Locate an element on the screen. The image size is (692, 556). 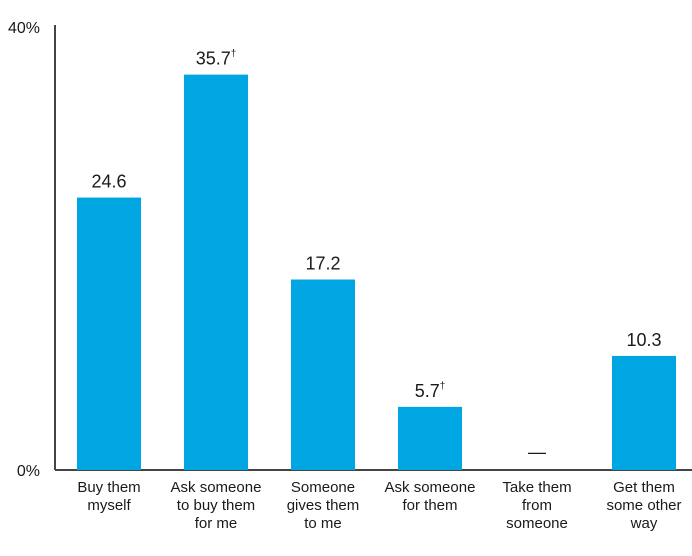
x-tick-label-line: way is located at coordinates (644, 523).